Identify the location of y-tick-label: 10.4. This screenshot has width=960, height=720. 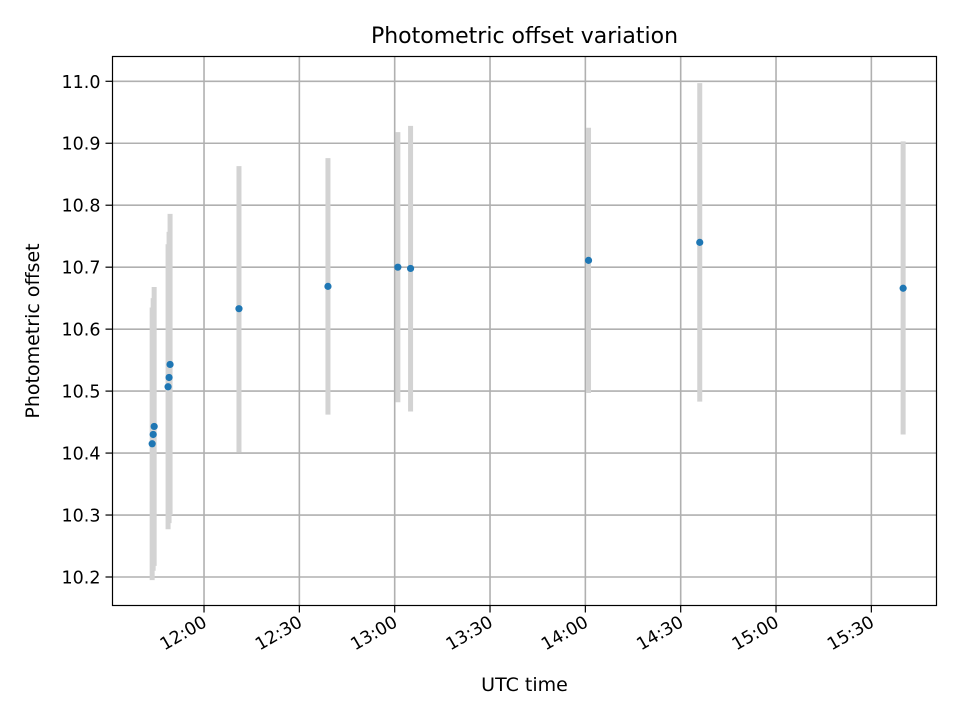
(81, 455).